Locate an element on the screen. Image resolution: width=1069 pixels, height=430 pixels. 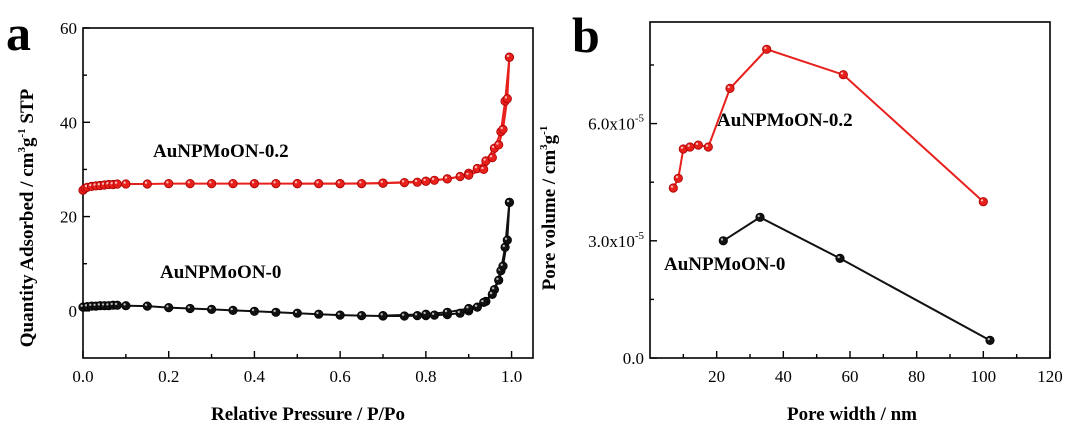
data-point-a-aunpmoon-0.2-desorption-7 is located at coordinates (447, 179).